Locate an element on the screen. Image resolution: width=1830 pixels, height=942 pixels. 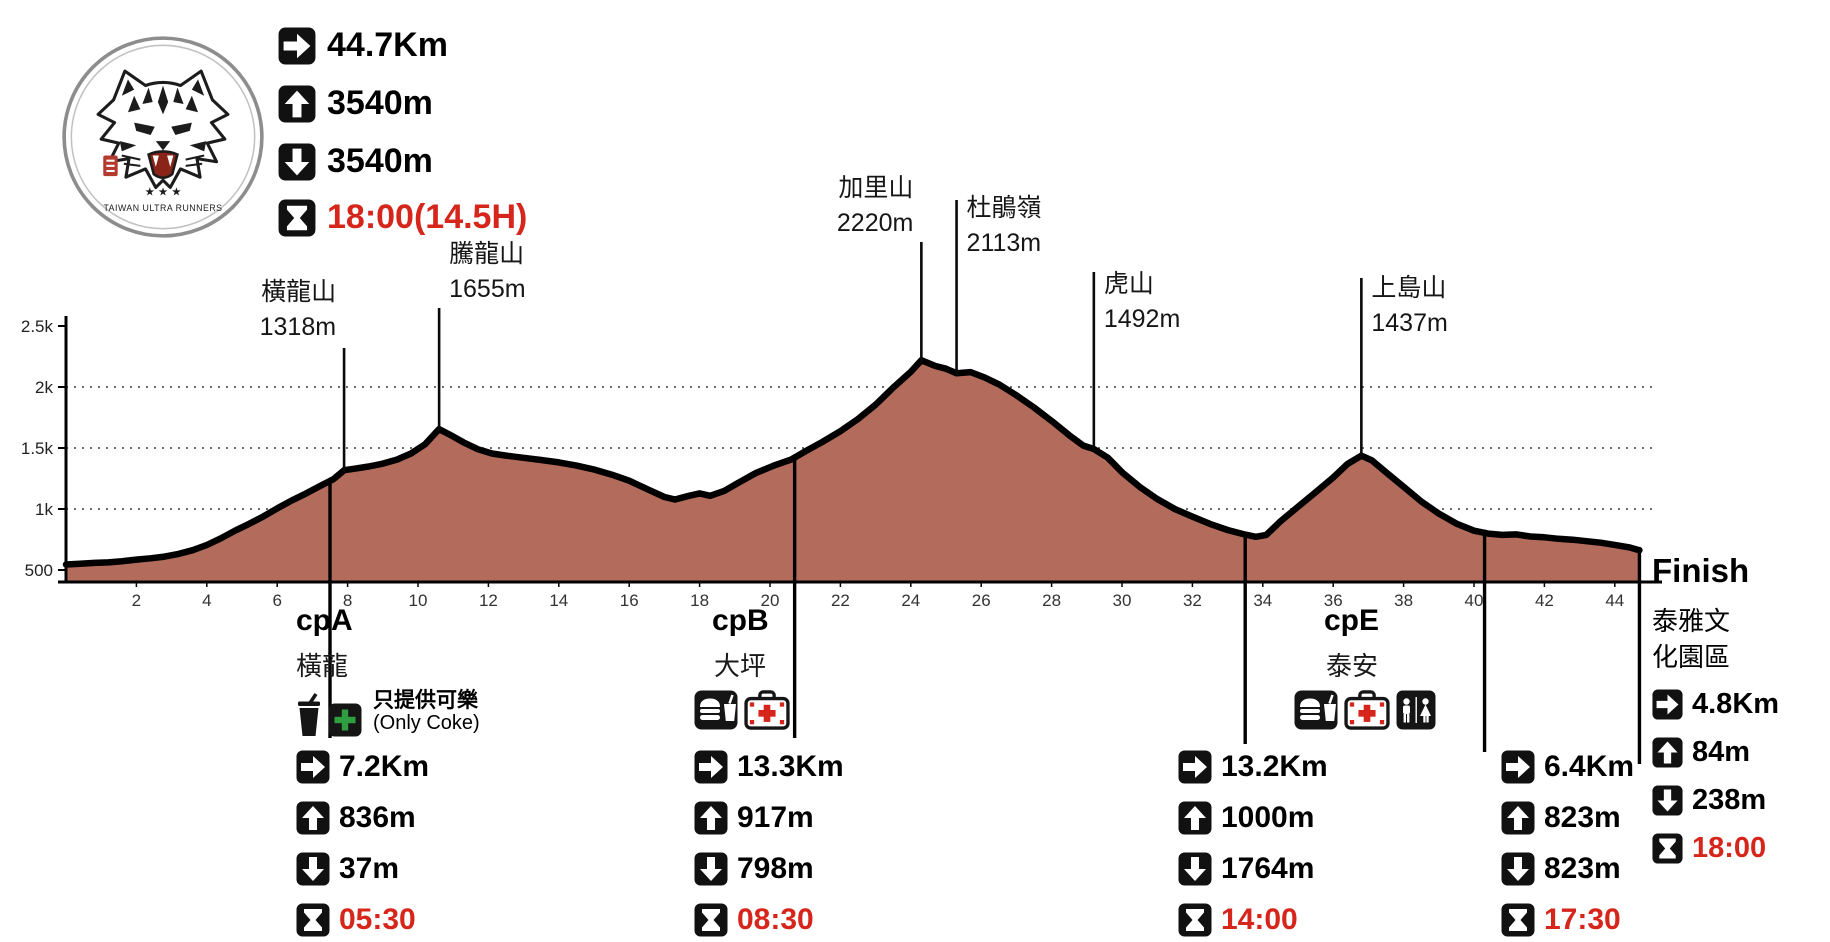
segment-cutoff-row: 17:30 is located at coordinates (1561, 920).